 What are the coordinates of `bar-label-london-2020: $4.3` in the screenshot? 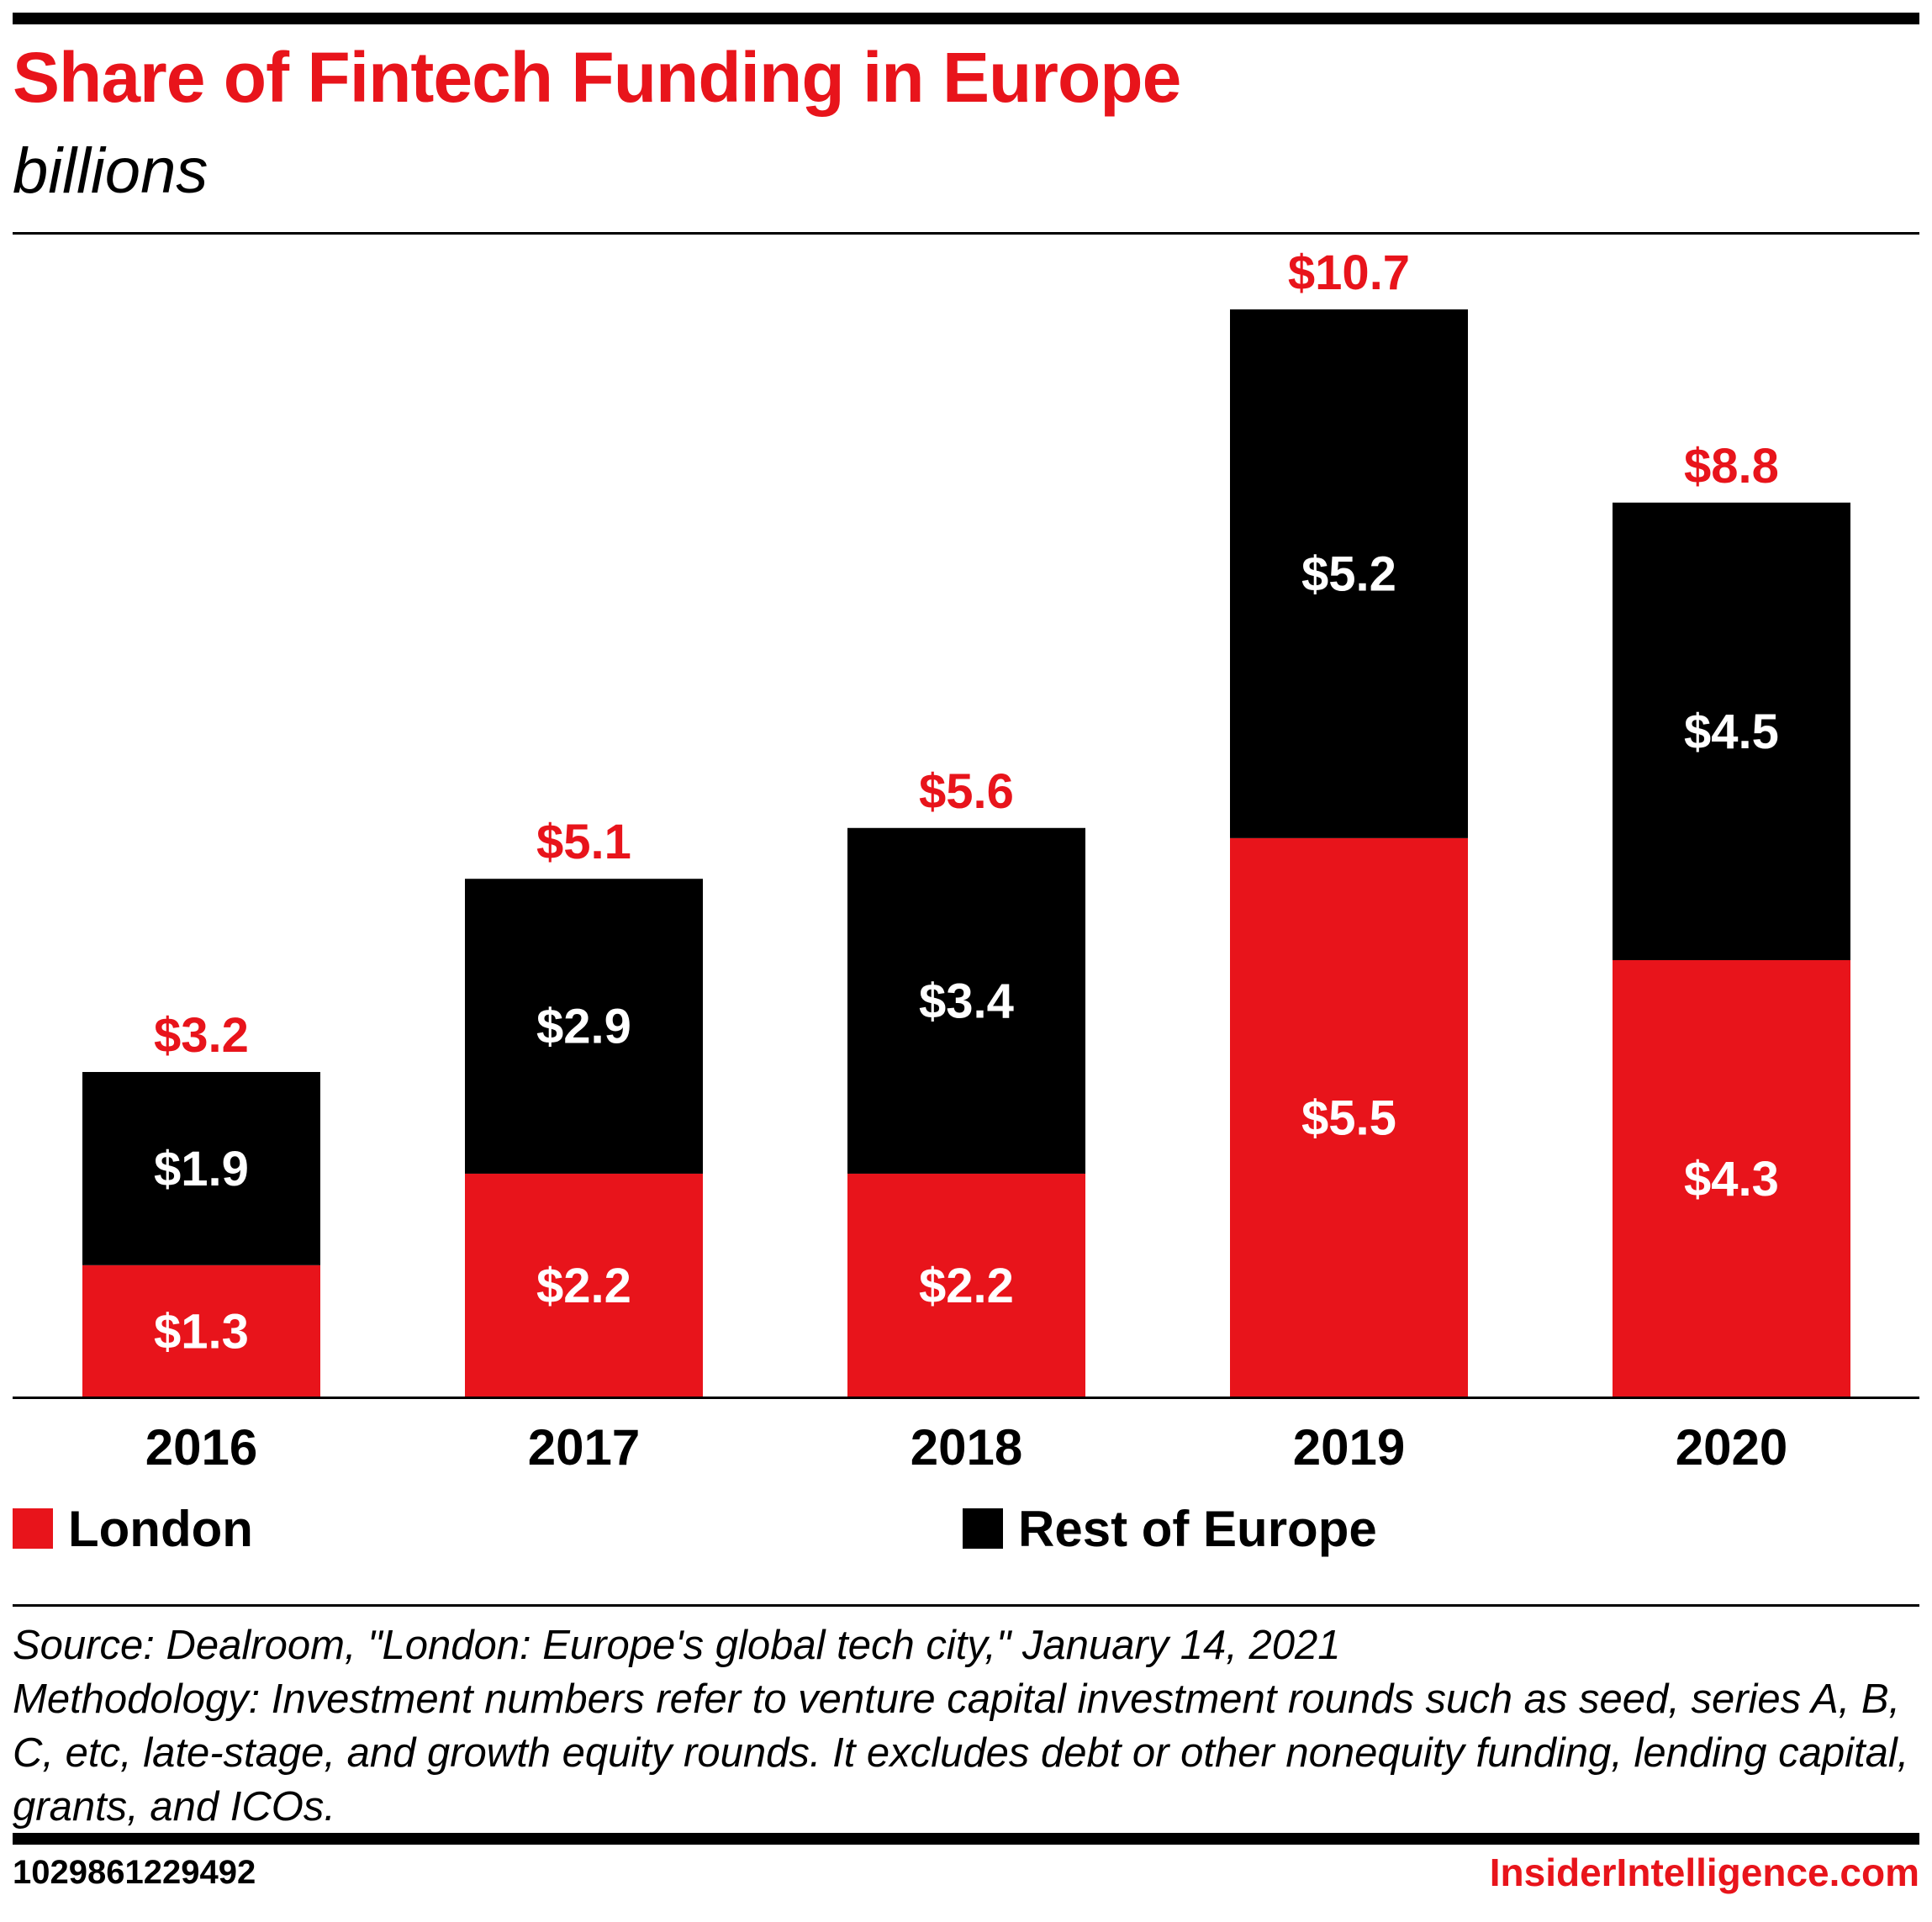 It's located at (1732, 1180).